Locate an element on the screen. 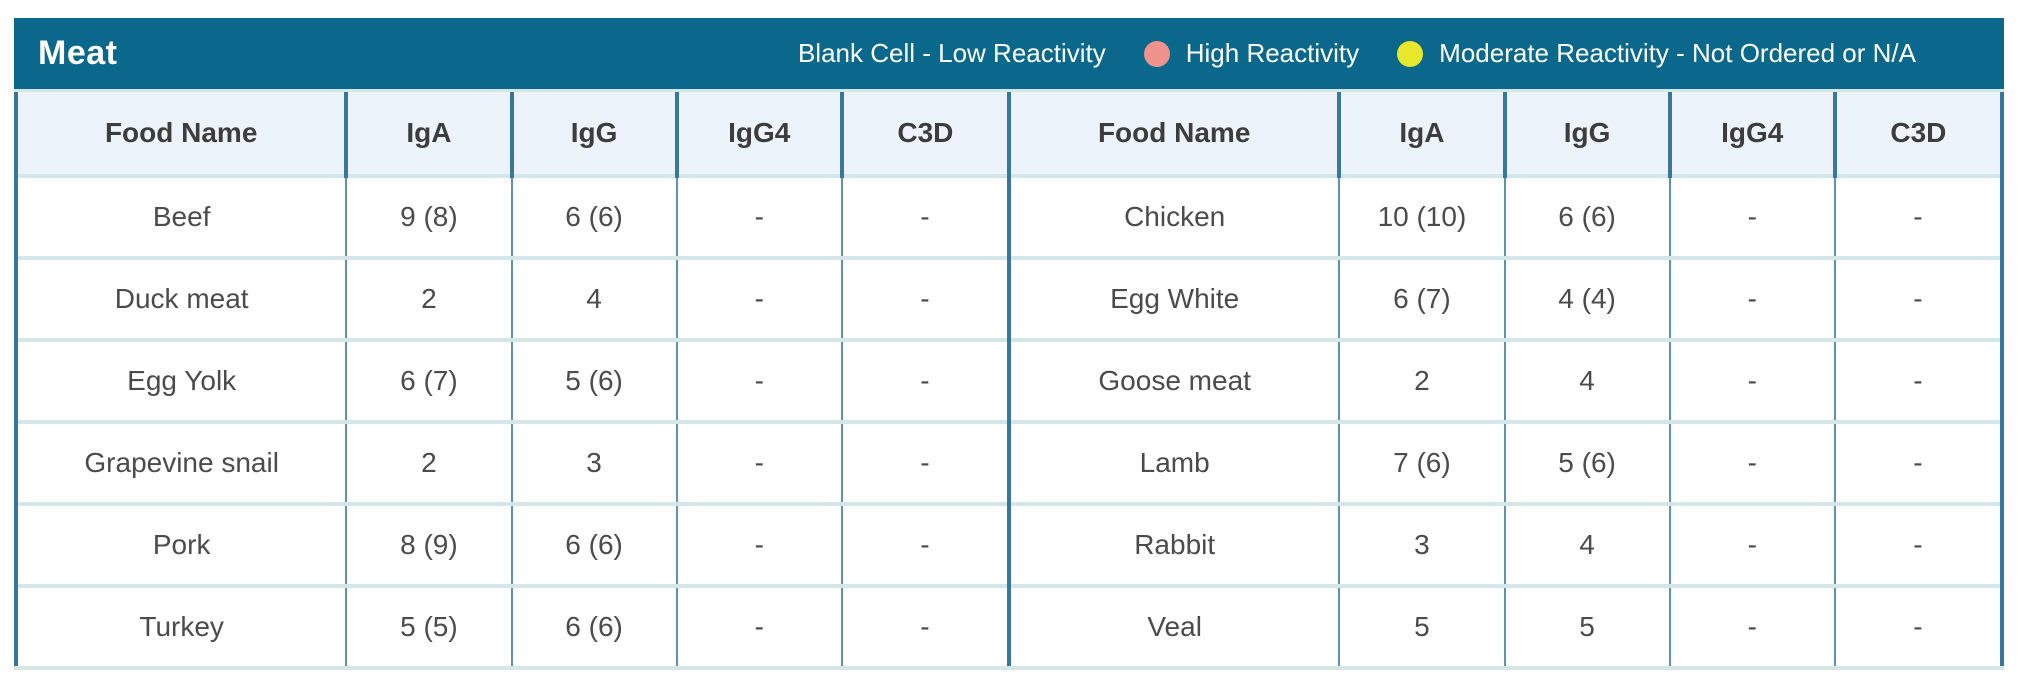 This screenshot has height=686, width=2018. table-row: Egg White 6 (7) 4 (4) - - is located at coordinates (1505, 299).